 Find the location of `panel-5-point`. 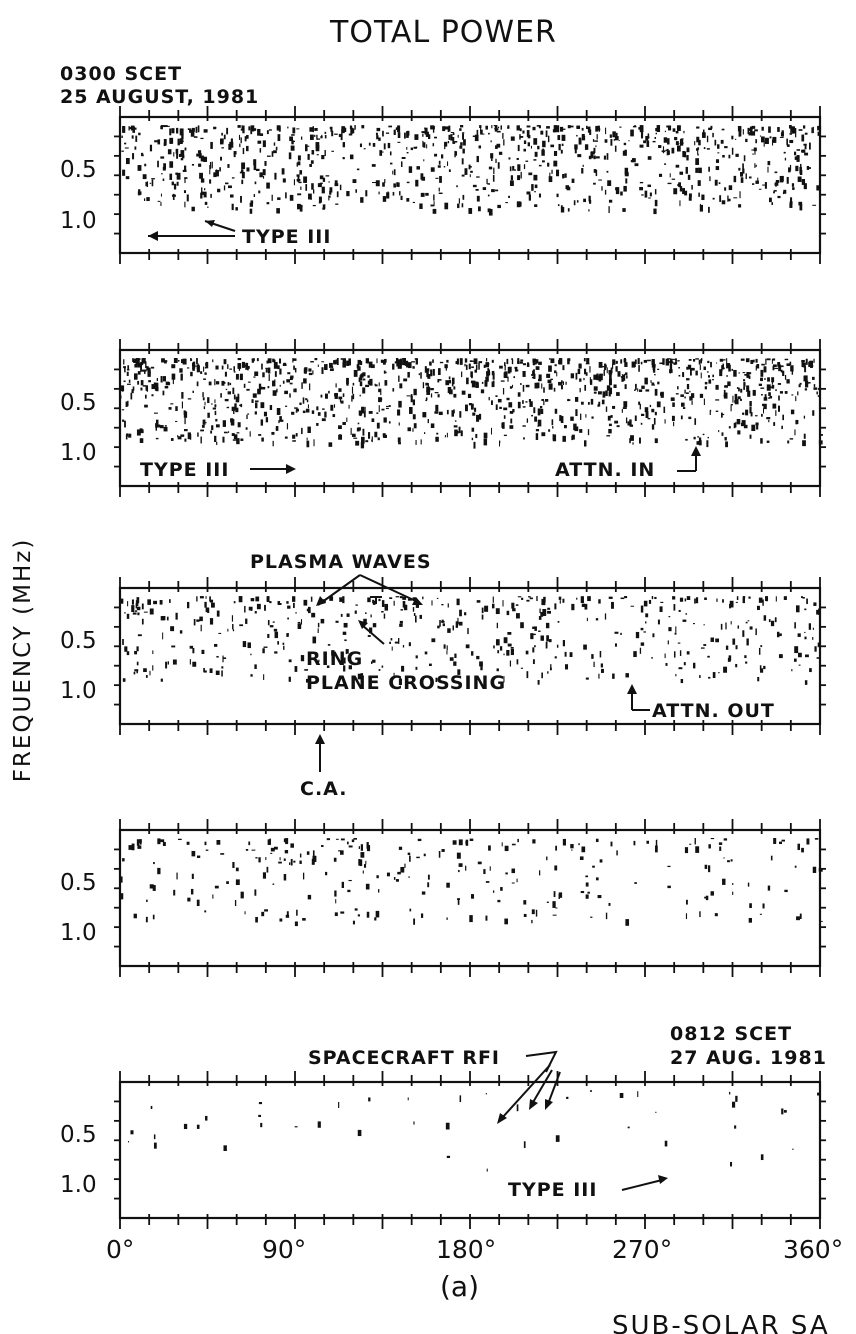

panel-5-point is located at coordinates (735, 1127).